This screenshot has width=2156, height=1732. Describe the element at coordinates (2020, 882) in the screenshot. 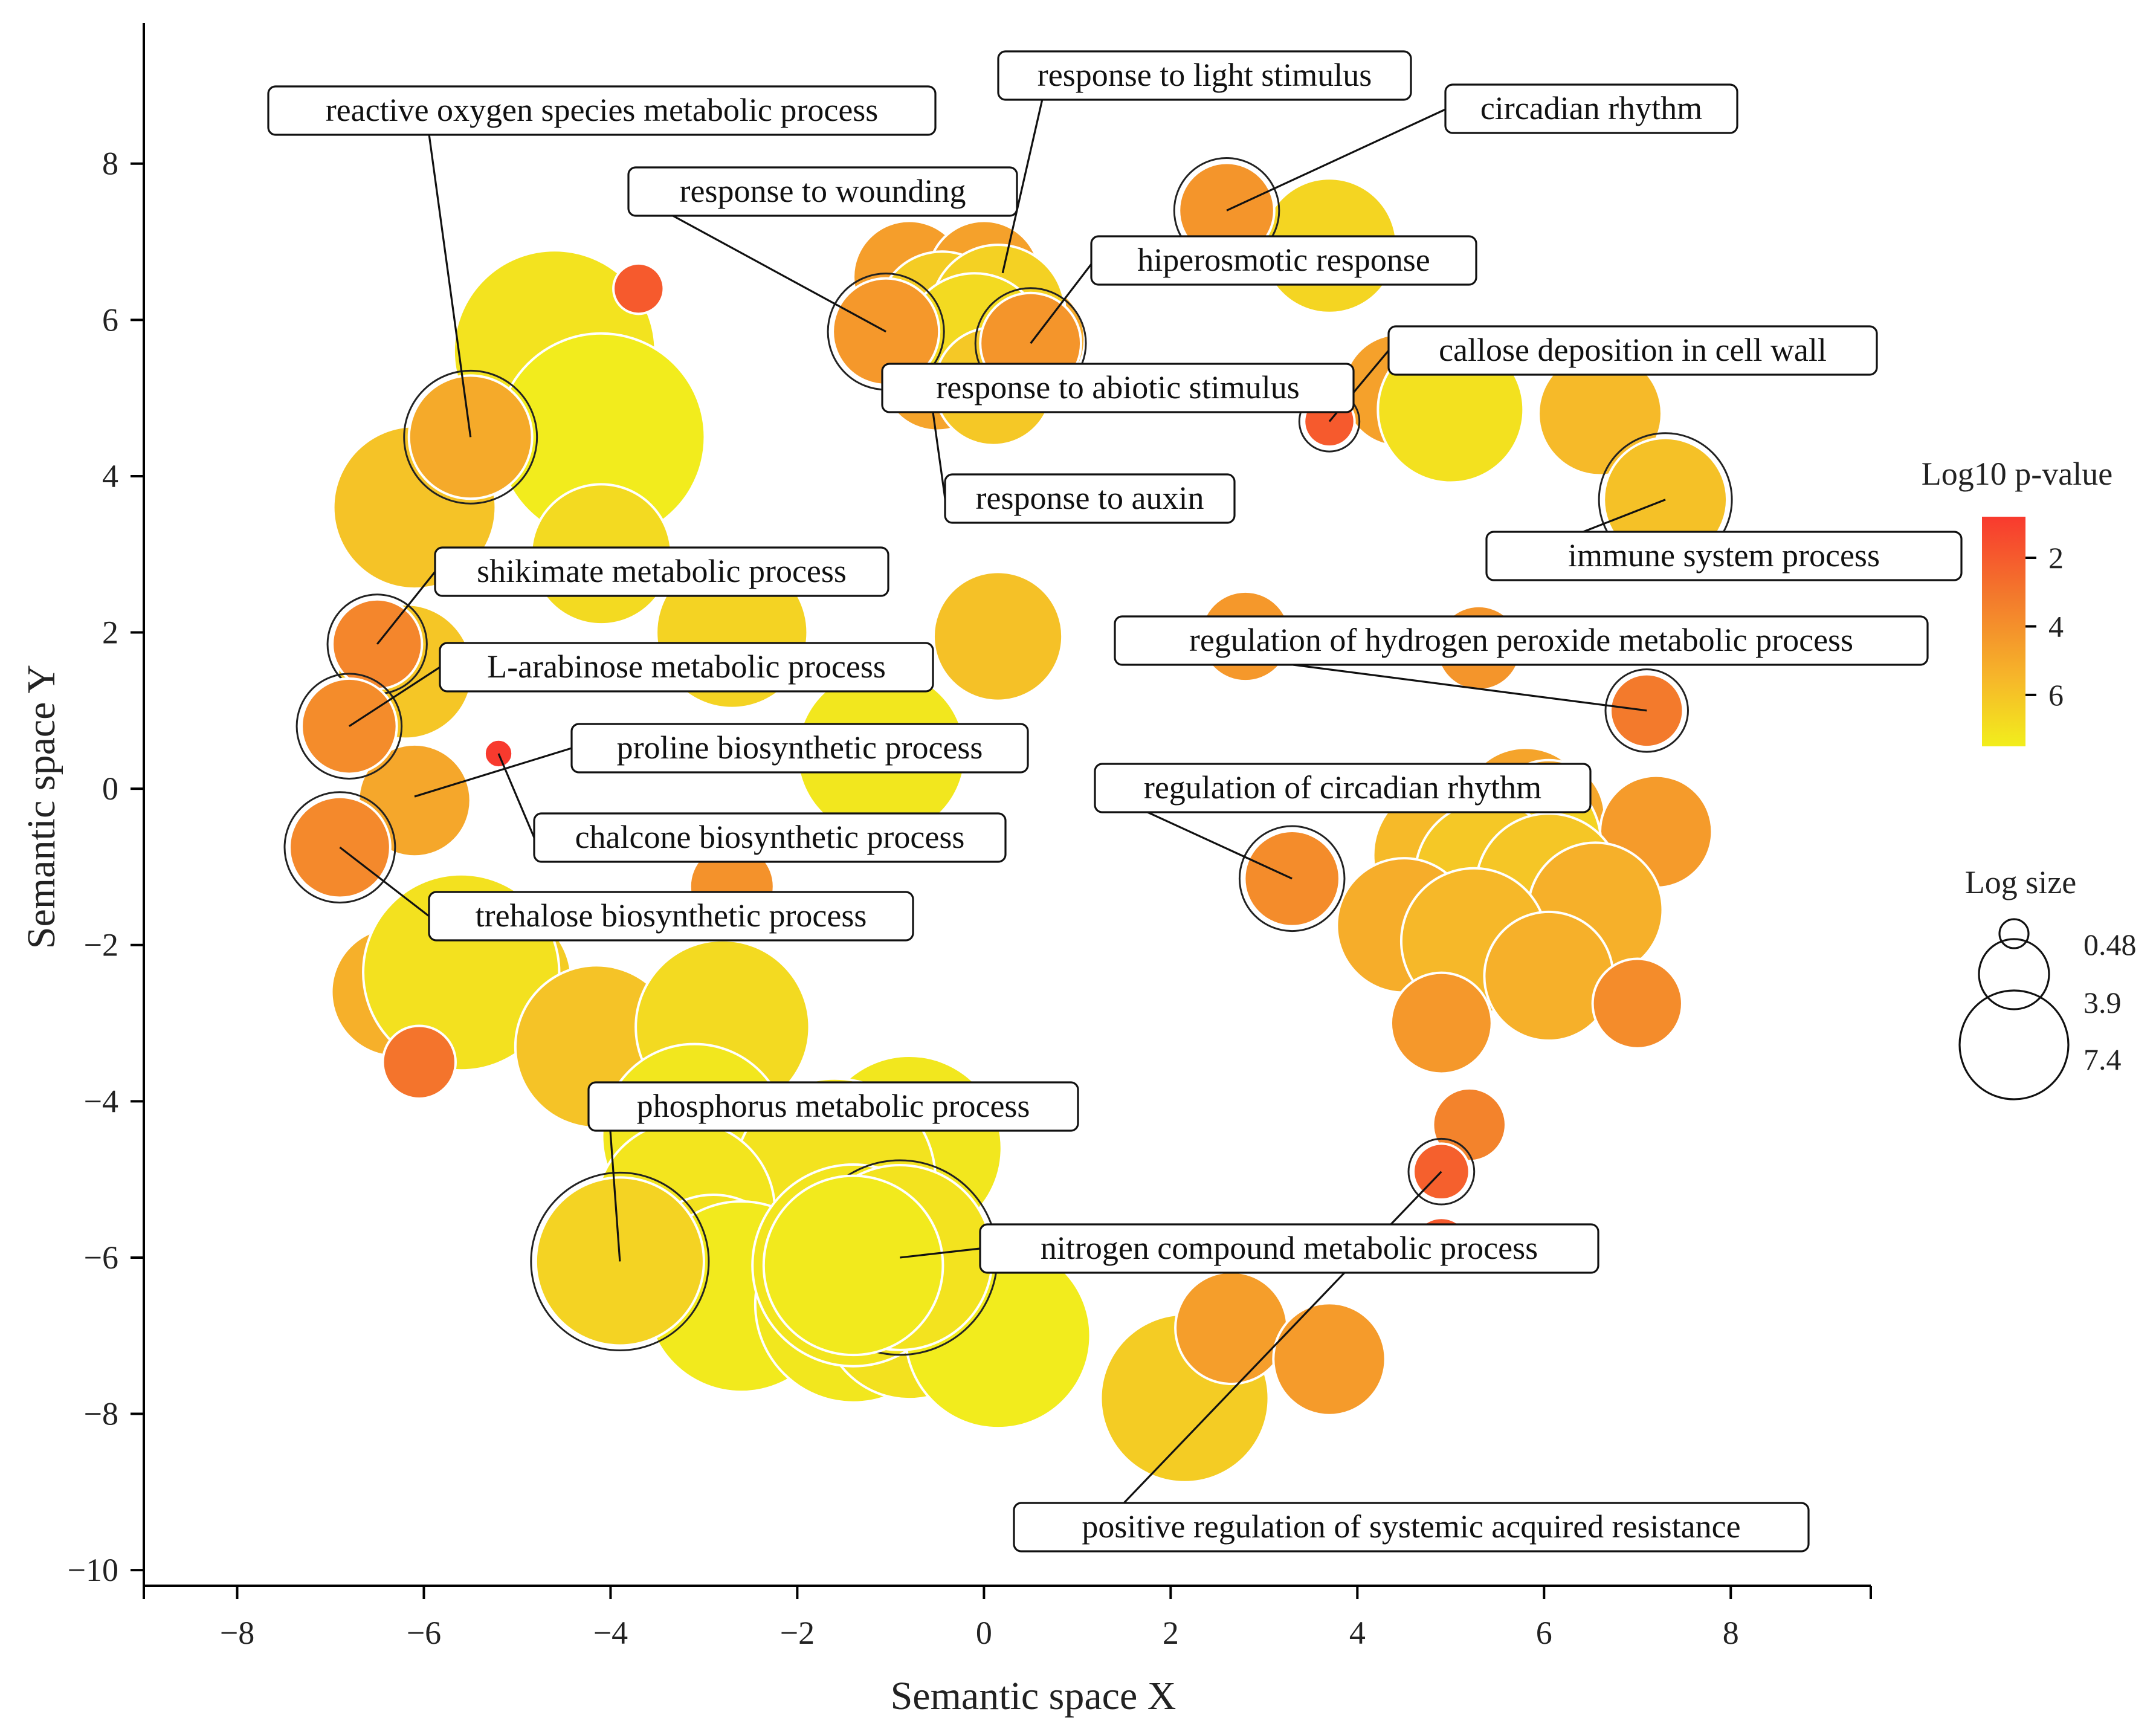

I see `size-legend-title: Log size` at that location.